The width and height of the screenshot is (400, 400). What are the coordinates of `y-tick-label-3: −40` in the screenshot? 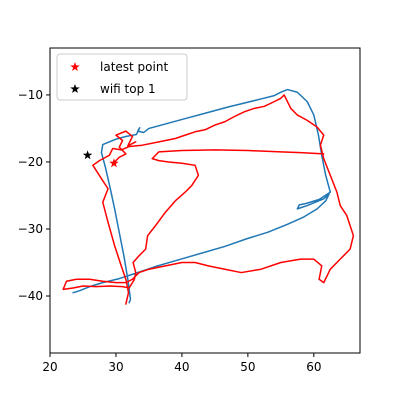 It's located at (30, 296).